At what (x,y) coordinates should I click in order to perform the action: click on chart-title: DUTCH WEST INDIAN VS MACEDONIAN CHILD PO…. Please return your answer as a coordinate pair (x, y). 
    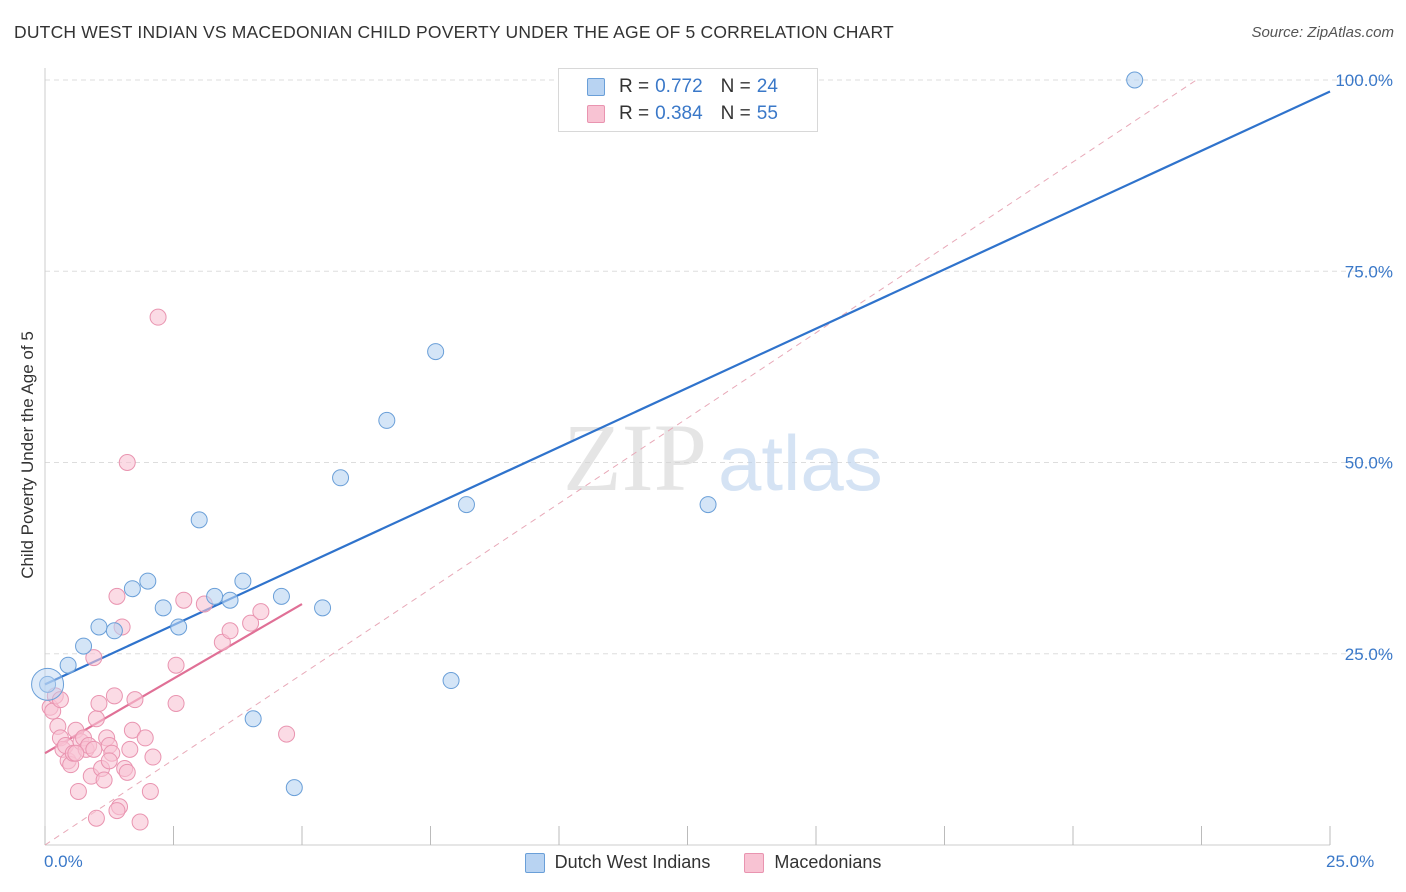
    Looking at the image, I should click on (454, 32).